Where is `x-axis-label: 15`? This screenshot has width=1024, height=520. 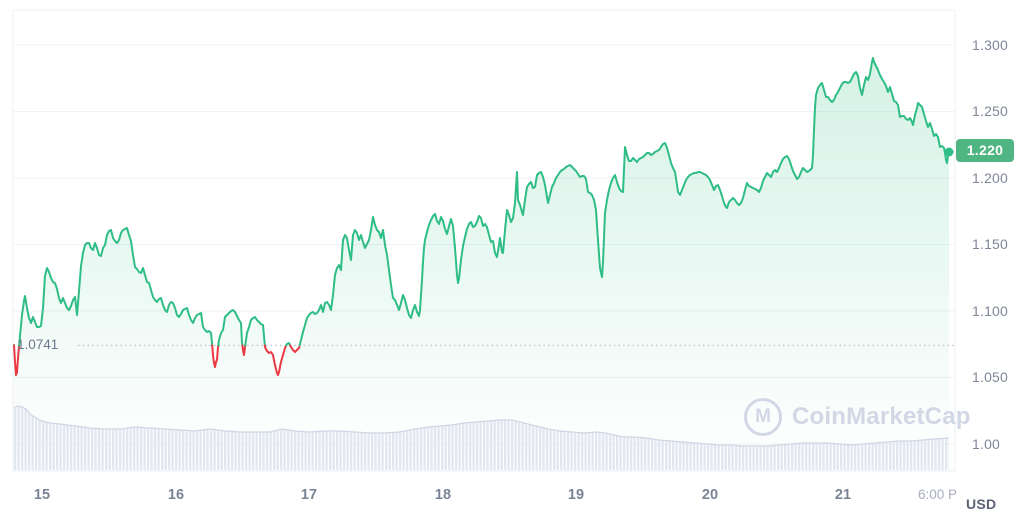 x-axis-label: 15 is located at coordinates (42, 495).